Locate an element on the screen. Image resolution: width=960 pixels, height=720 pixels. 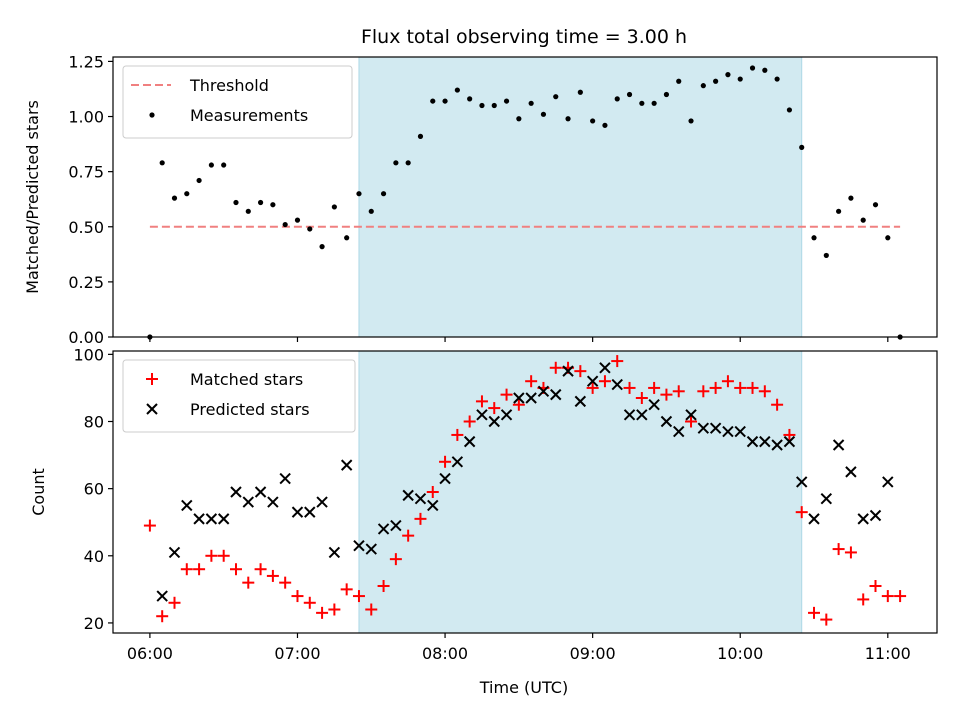
legend-label: Threshold is located at coordinates (229, 85).